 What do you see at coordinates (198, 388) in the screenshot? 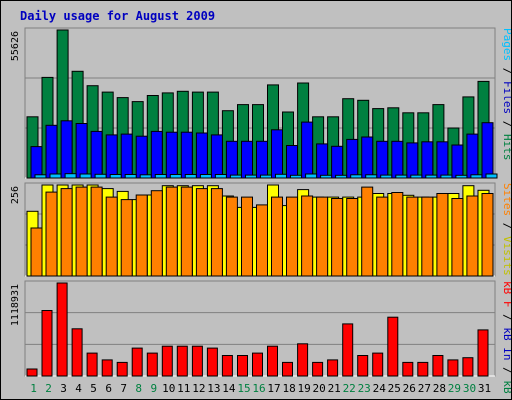
I see `x-tick-label-day-12: 12` at bounding box center [198, 388].